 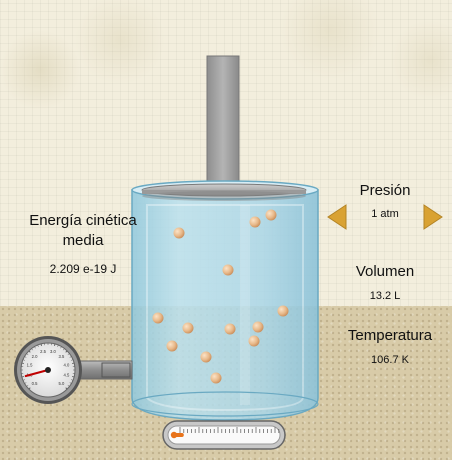 What do you see at coordinates (30, 365) in the screenshot?
I see `gauge-scale-label: 1.5` at bounding box center [30, 365].